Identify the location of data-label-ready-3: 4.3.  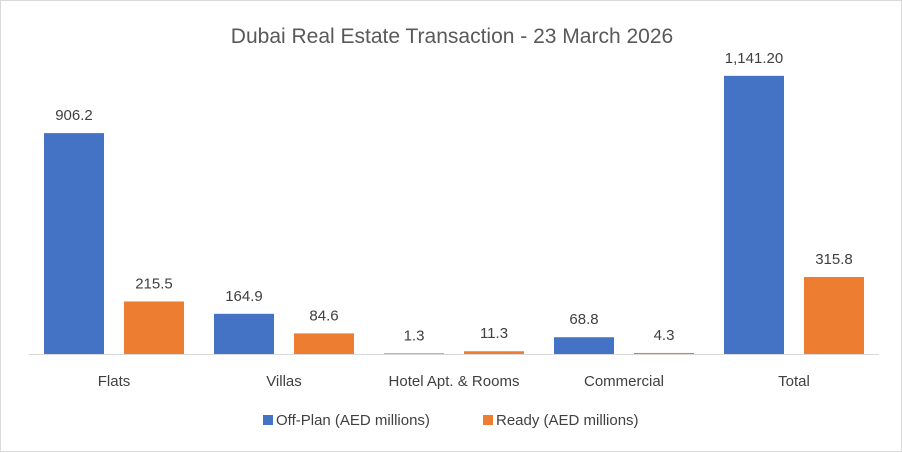
(664, 335).